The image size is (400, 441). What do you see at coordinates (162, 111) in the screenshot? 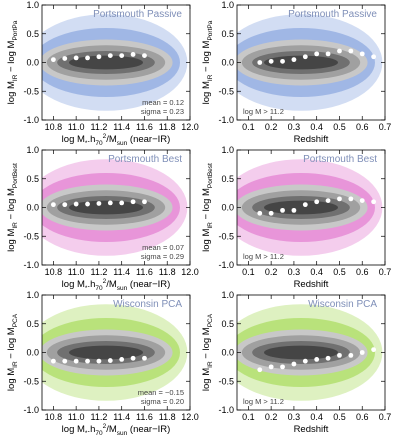
I see `annotation: sigma = 0.23` at bounding box center [162, 111].